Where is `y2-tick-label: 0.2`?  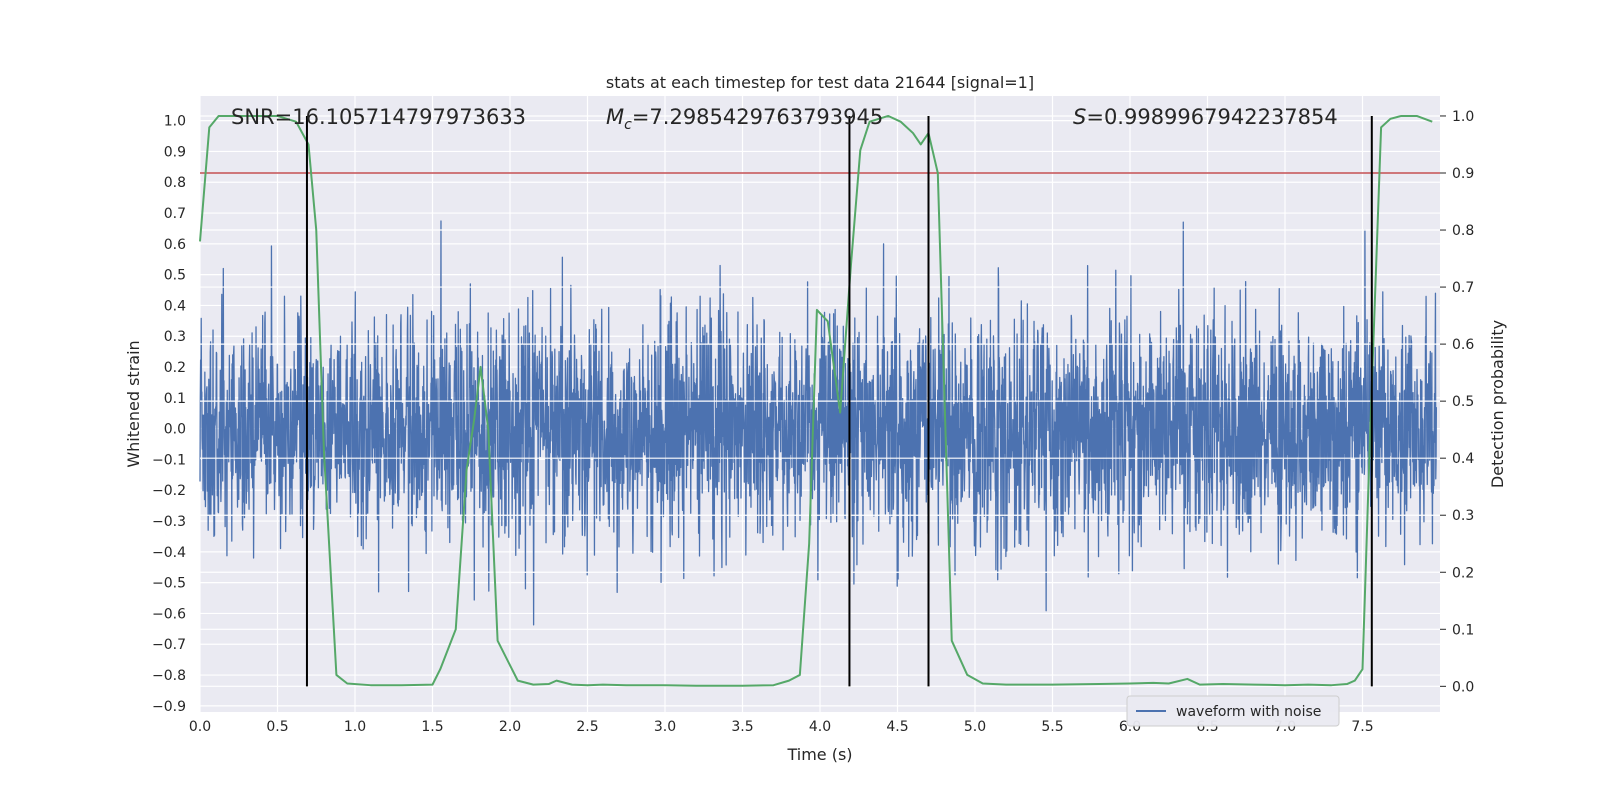 y2-tick-label: 0.2 is located at coordinates (1463, 573).